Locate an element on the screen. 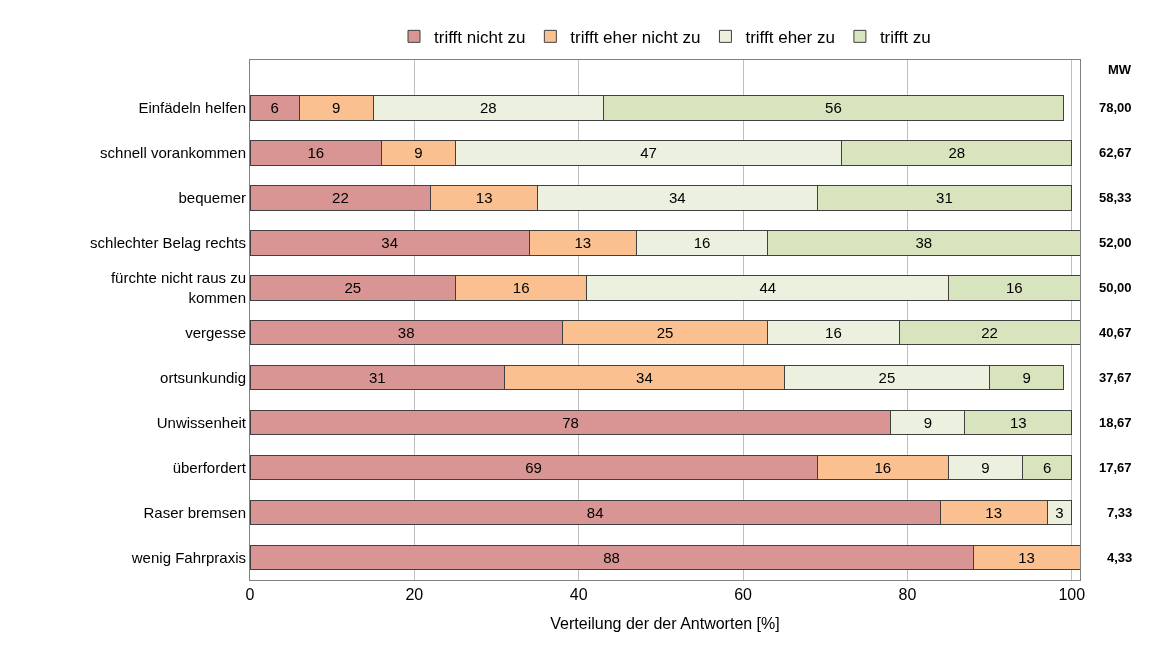 This screenshot has width=1165, height=650. y-tick-label: ortsunkundig is located at coordinates (203, 377).